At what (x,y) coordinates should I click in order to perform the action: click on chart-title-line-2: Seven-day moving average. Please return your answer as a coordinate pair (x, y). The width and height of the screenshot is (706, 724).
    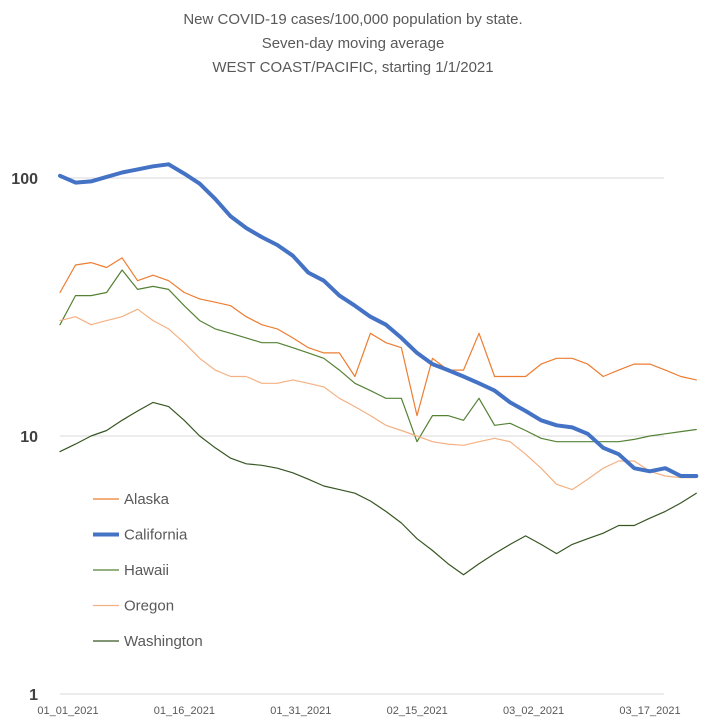
    Looking at the image, I should click on (353, 43).